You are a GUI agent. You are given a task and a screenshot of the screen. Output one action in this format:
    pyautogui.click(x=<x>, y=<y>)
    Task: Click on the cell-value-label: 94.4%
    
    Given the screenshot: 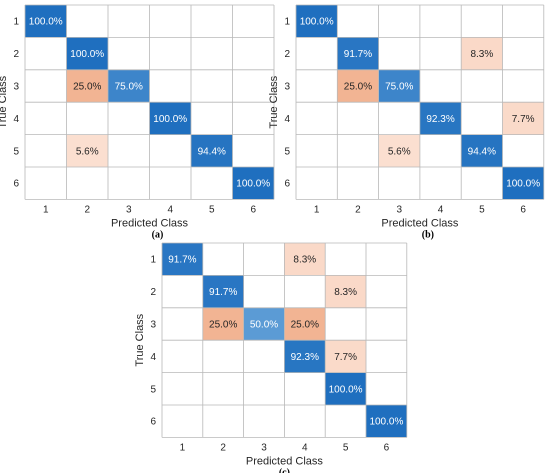 What is the action you would take?
    pyautogui.click(x=212, y=151)
    